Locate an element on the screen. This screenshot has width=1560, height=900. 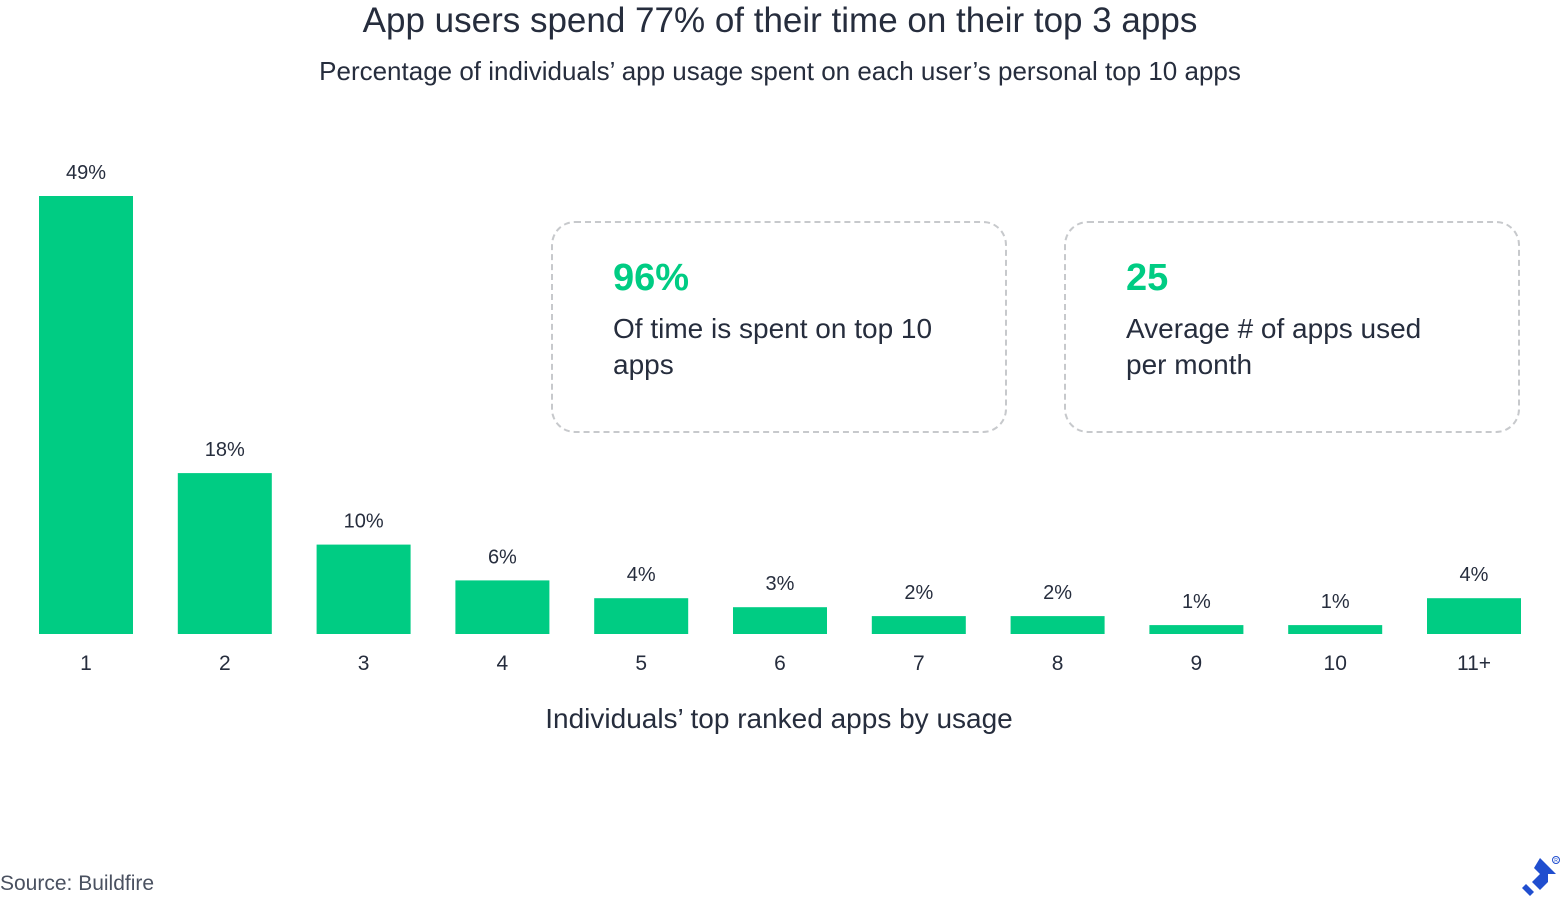
data-label: 10% is located at coordinates (364, 522).